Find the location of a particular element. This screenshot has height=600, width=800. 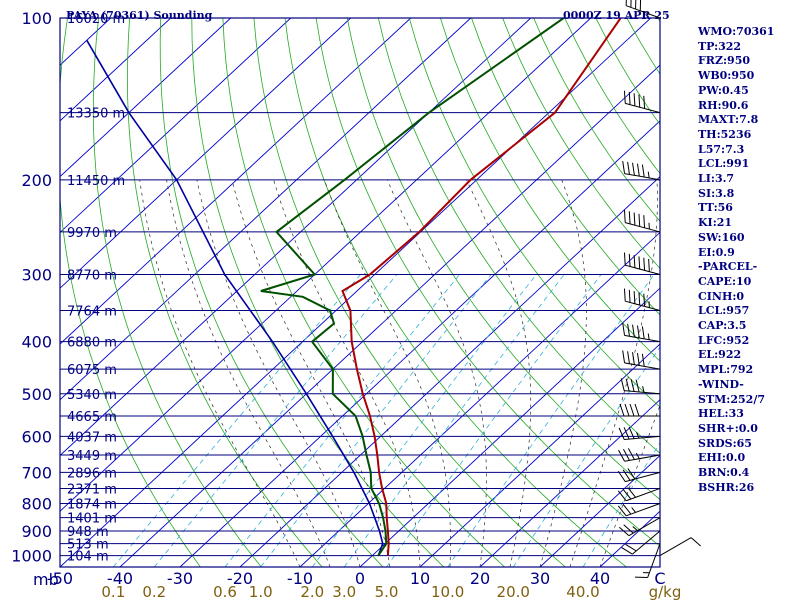

index-item: BRN:0.4 is located at coordinates (724, 473).